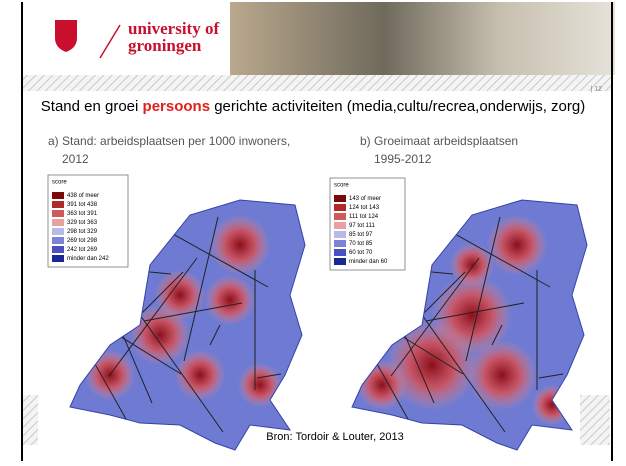 The image size is (626, 466). I want to click on logo-text: groningen, so click(165, 45).